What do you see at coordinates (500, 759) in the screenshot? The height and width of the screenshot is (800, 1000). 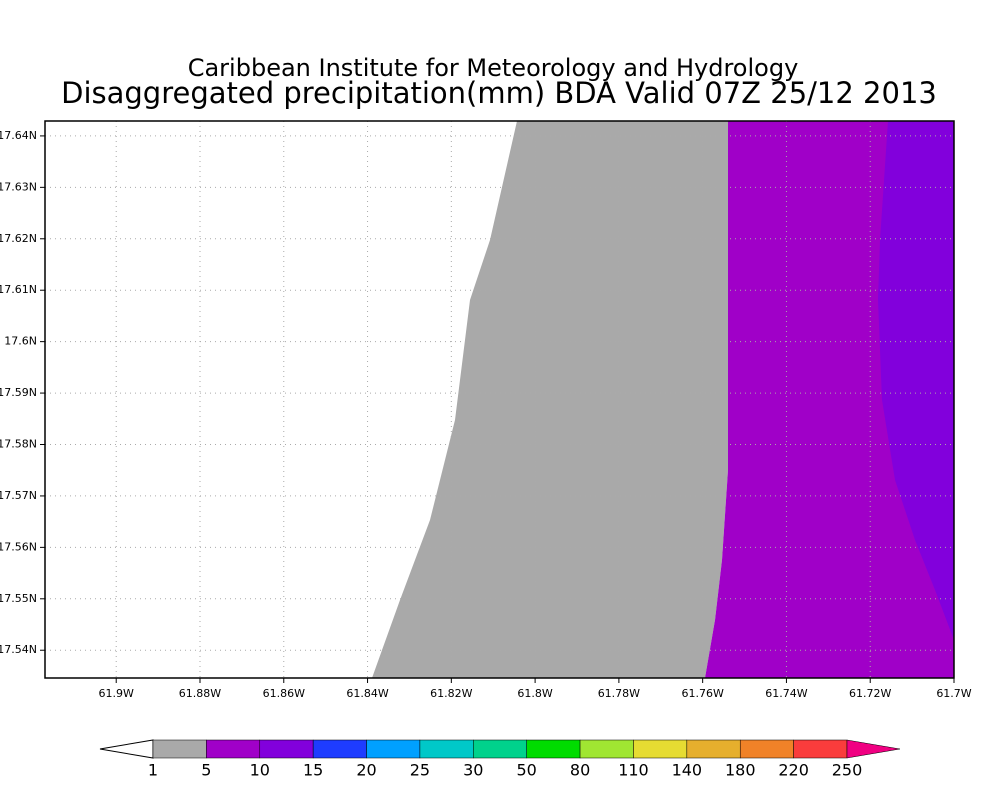 I see `colorbar: 1 5 10 15 20 25 30 50 80 110 140 180 220 250` at bounding box center [500, 759].